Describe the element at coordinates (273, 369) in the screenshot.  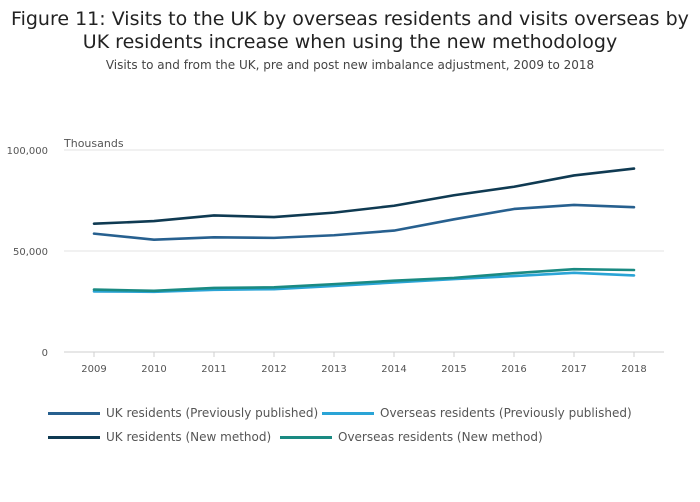
I see `x-tick-label: 2012` at that location.